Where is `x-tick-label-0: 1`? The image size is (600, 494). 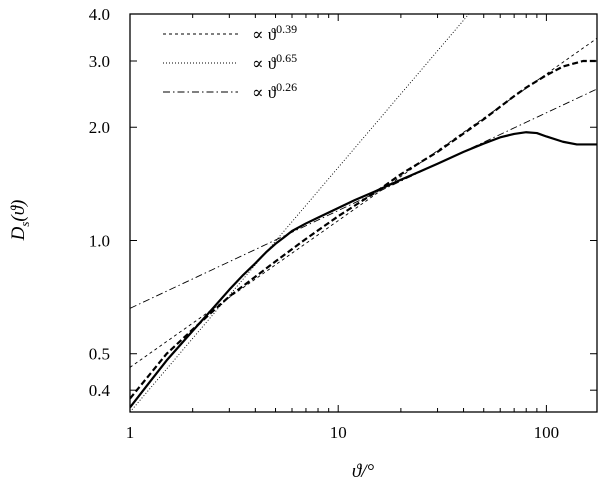 x-tick-label-0: 1 is located at coordinates (130, 432).